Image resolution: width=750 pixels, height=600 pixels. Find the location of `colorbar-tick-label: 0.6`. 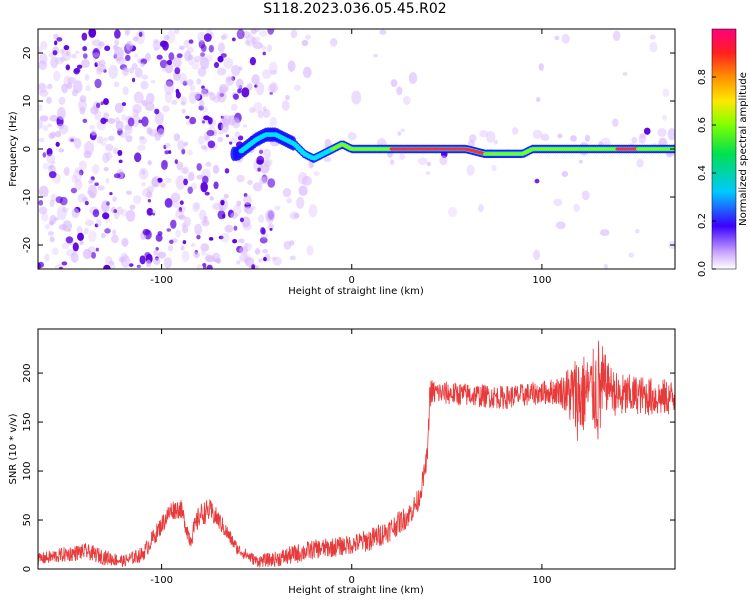

colorbar-tick-label: 0.6 is located at coordinates (702, 125).